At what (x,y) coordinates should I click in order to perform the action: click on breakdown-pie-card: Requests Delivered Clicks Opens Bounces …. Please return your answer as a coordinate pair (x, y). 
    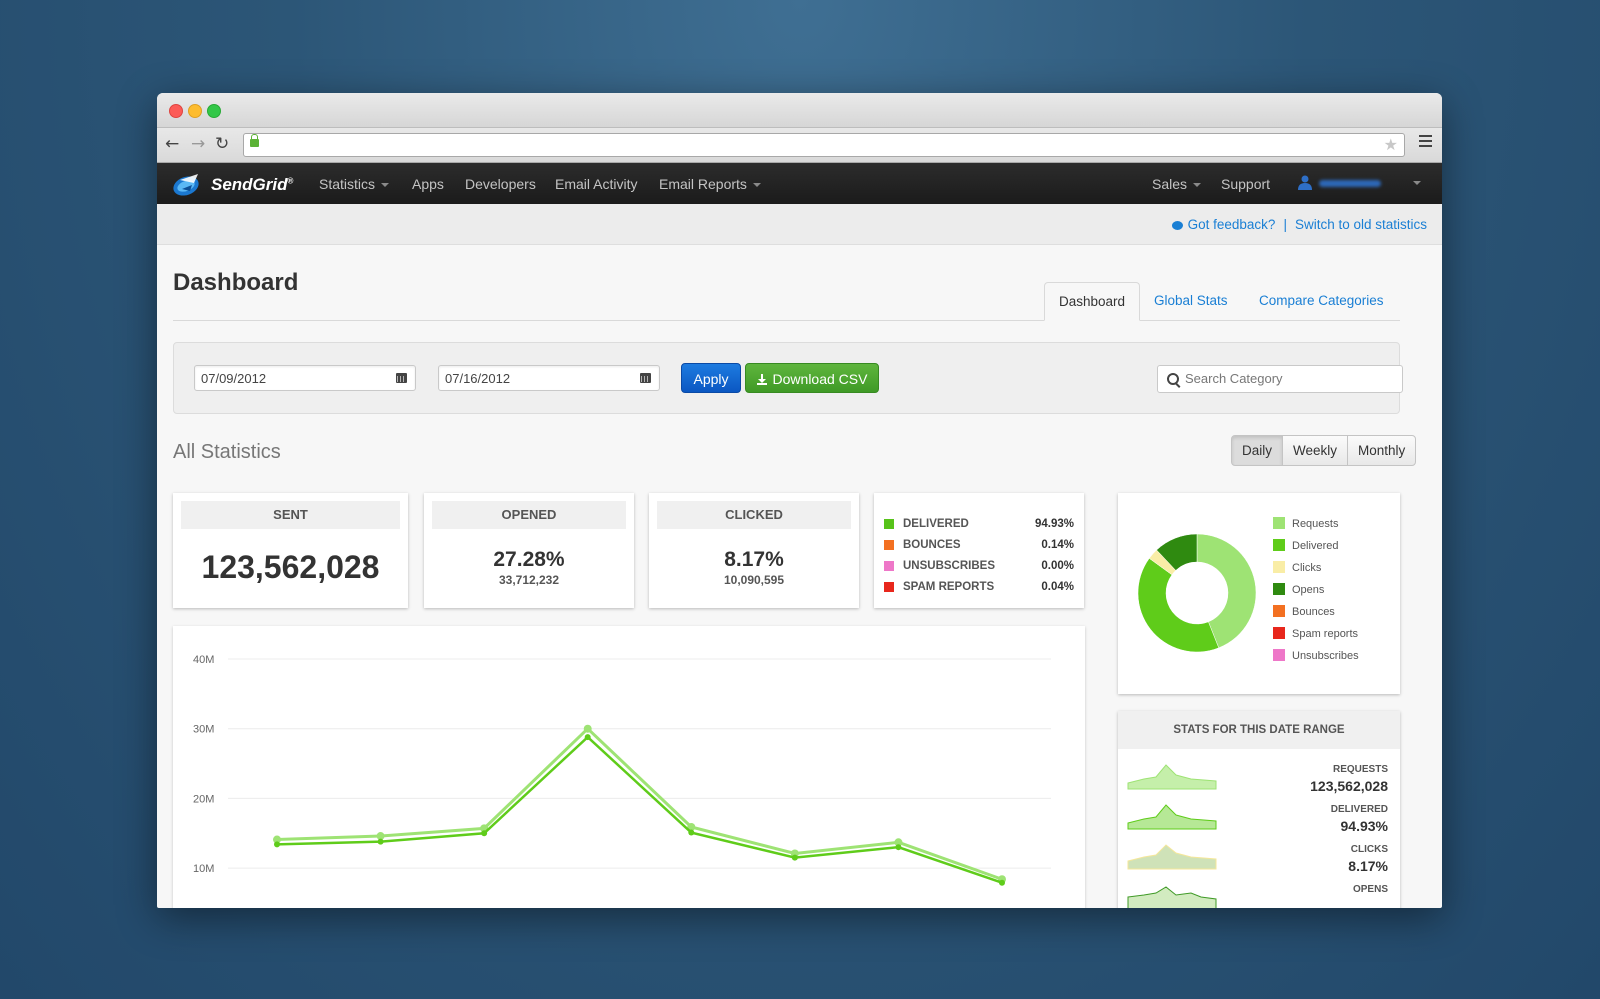
    Looking at the image, I should click on (1259, 593).